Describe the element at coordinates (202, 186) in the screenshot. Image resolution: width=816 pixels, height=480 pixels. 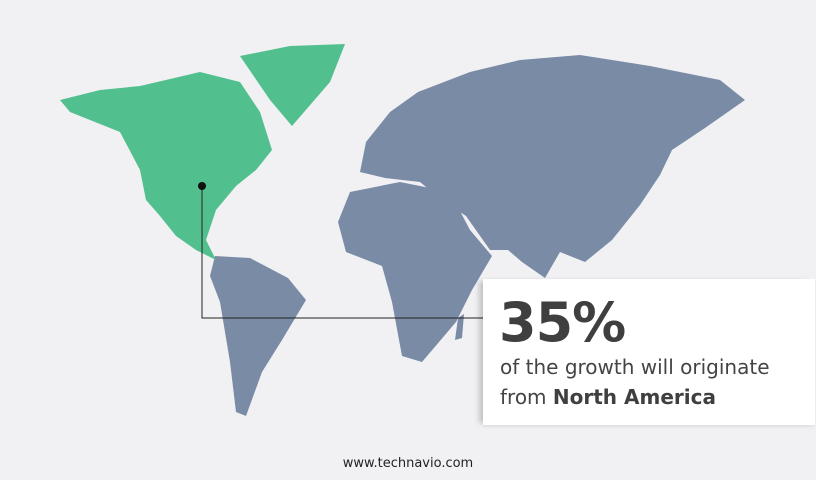
I see `location-marker` at that location.